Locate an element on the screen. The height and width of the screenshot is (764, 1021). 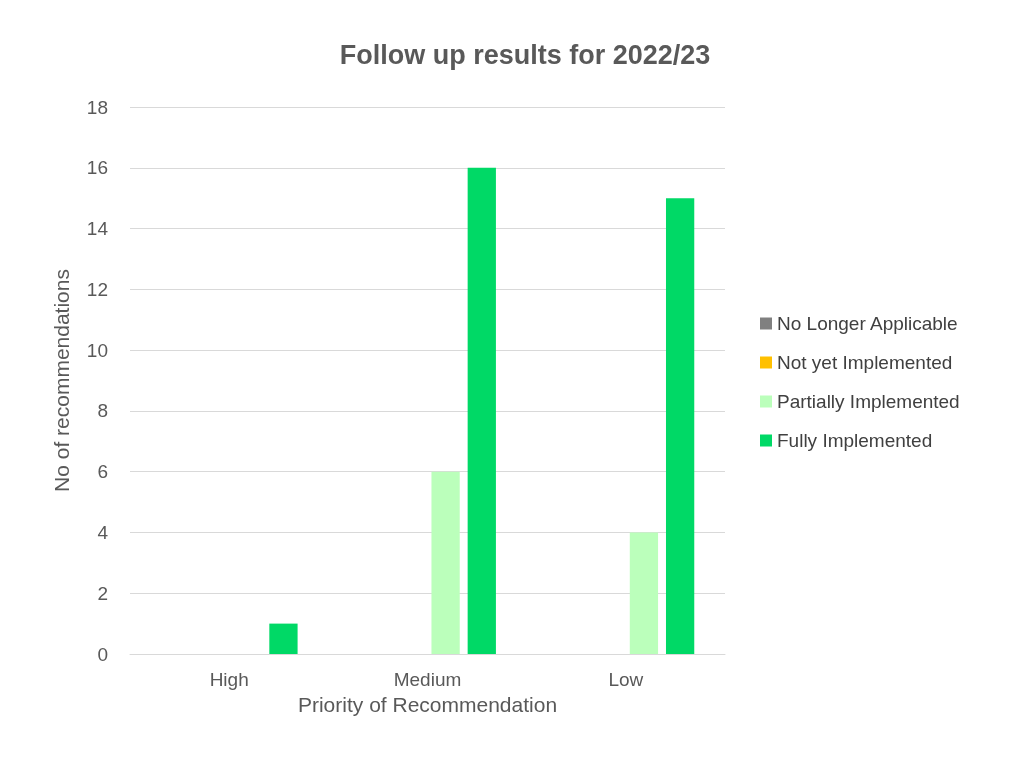
y-tick-label: 16 is located at coordinates (97, 168).